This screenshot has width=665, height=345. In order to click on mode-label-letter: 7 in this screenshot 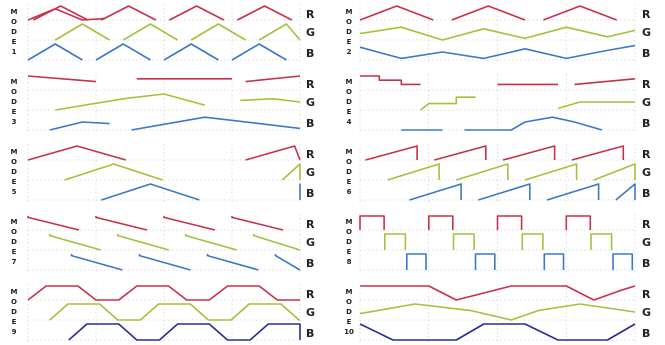, I will do `click(14, 262)`.